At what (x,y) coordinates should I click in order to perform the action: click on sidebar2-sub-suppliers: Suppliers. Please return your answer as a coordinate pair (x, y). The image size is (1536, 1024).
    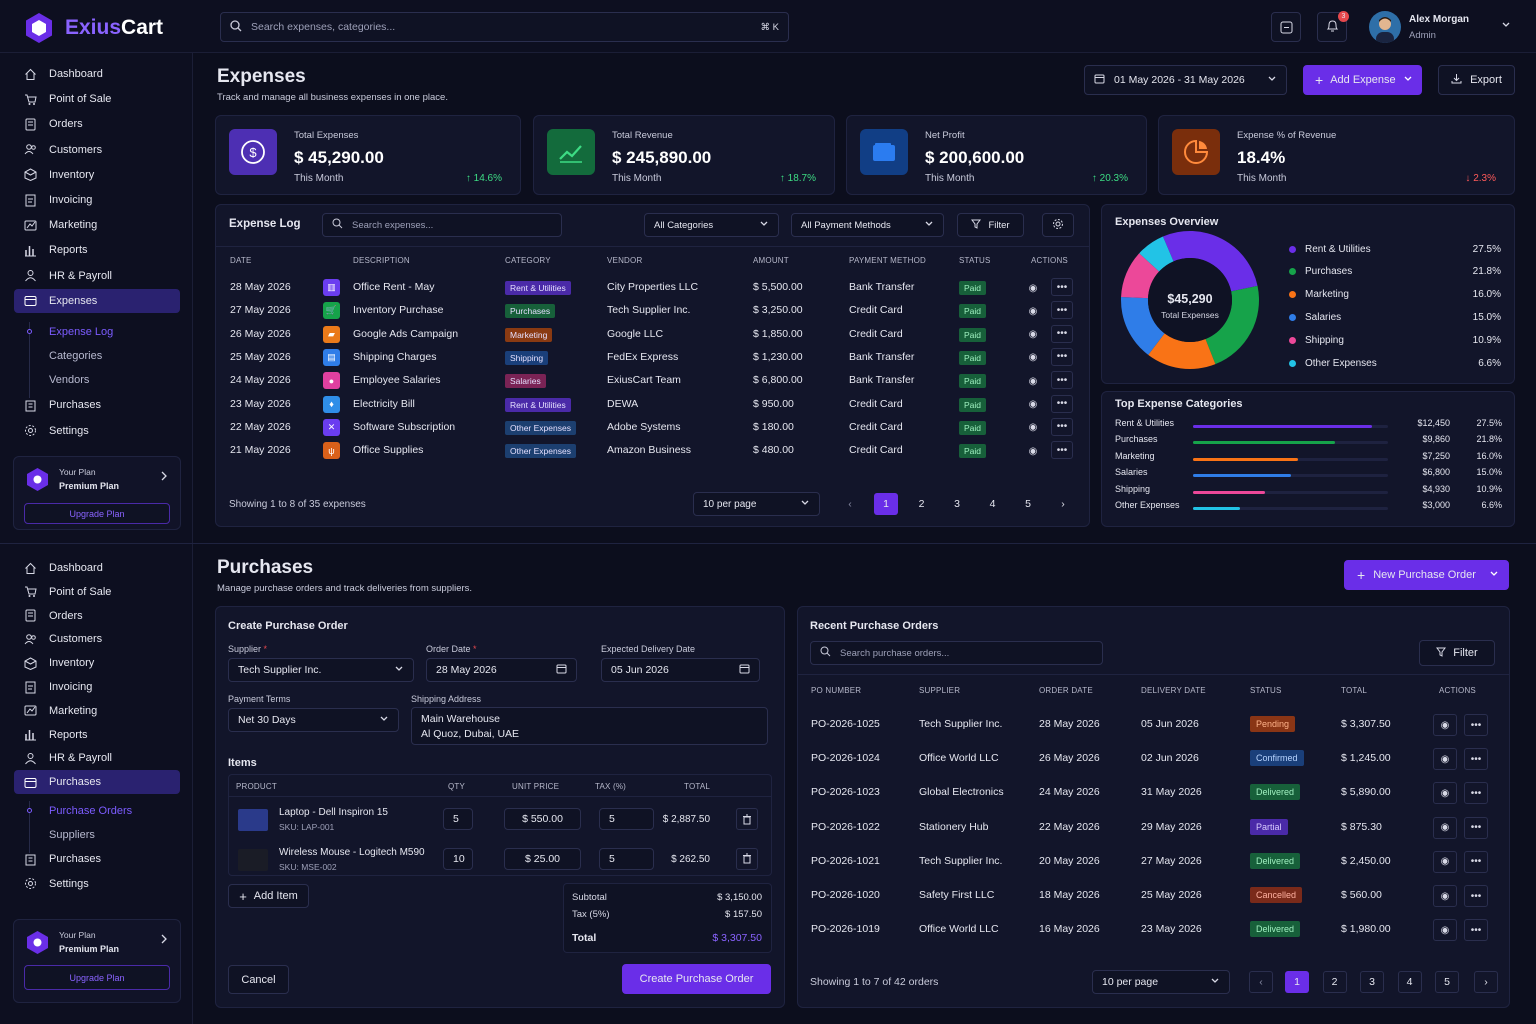
    Looking at the image, I should click on (72, 835).